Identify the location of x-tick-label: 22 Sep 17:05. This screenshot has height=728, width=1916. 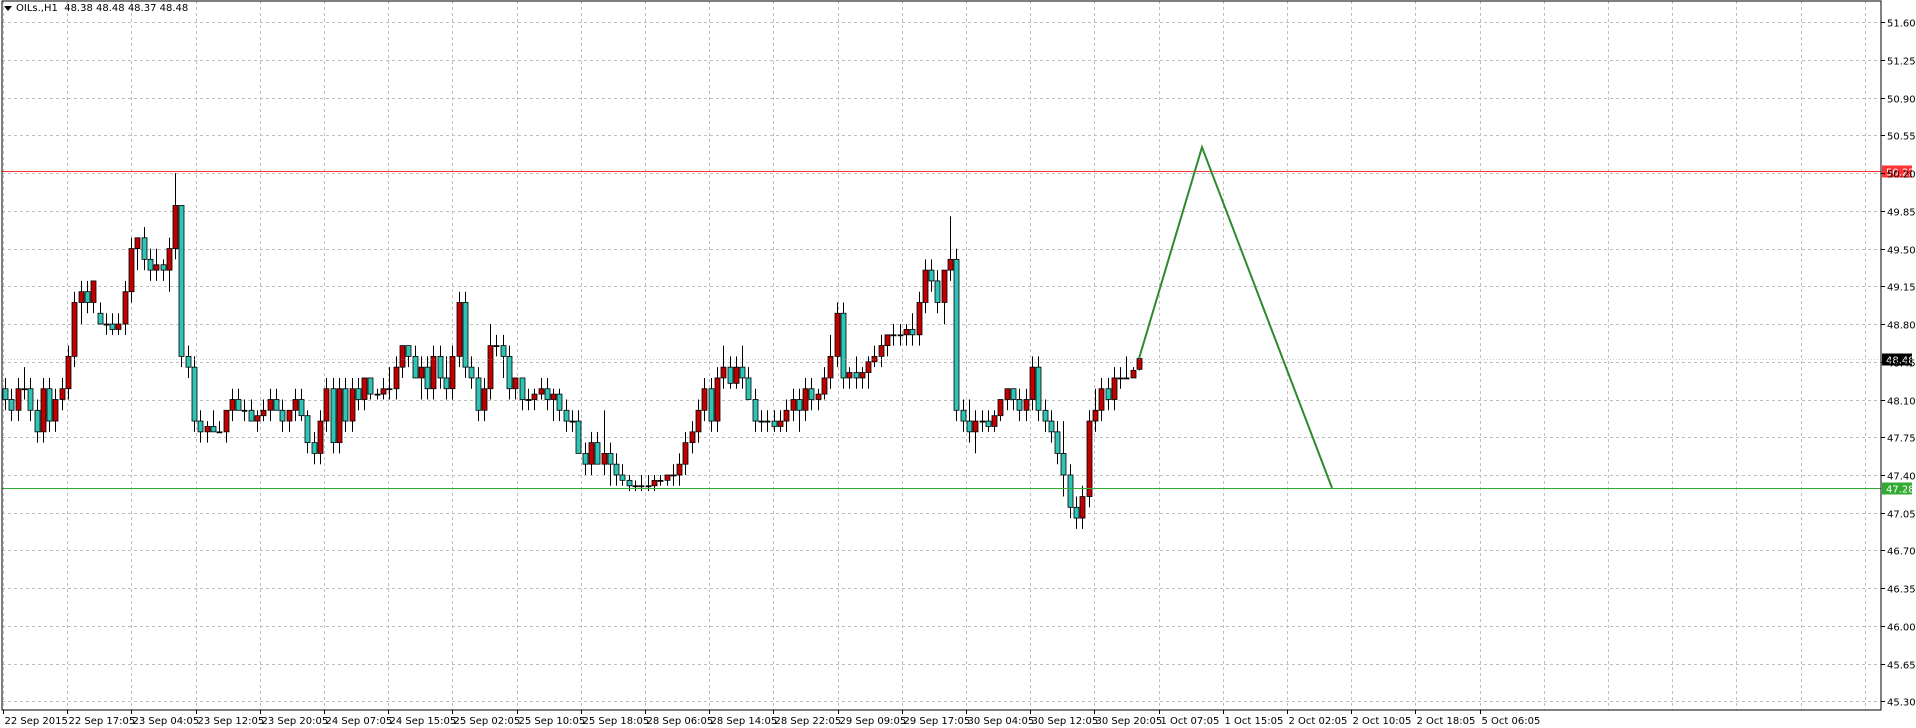
(102, 721).